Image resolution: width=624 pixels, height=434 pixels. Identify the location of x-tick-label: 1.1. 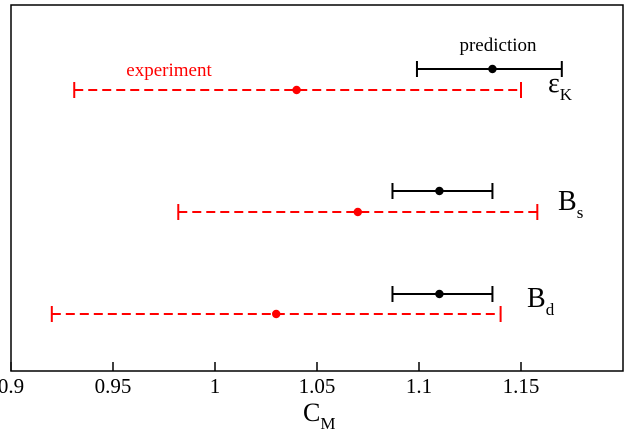
(419, 386).